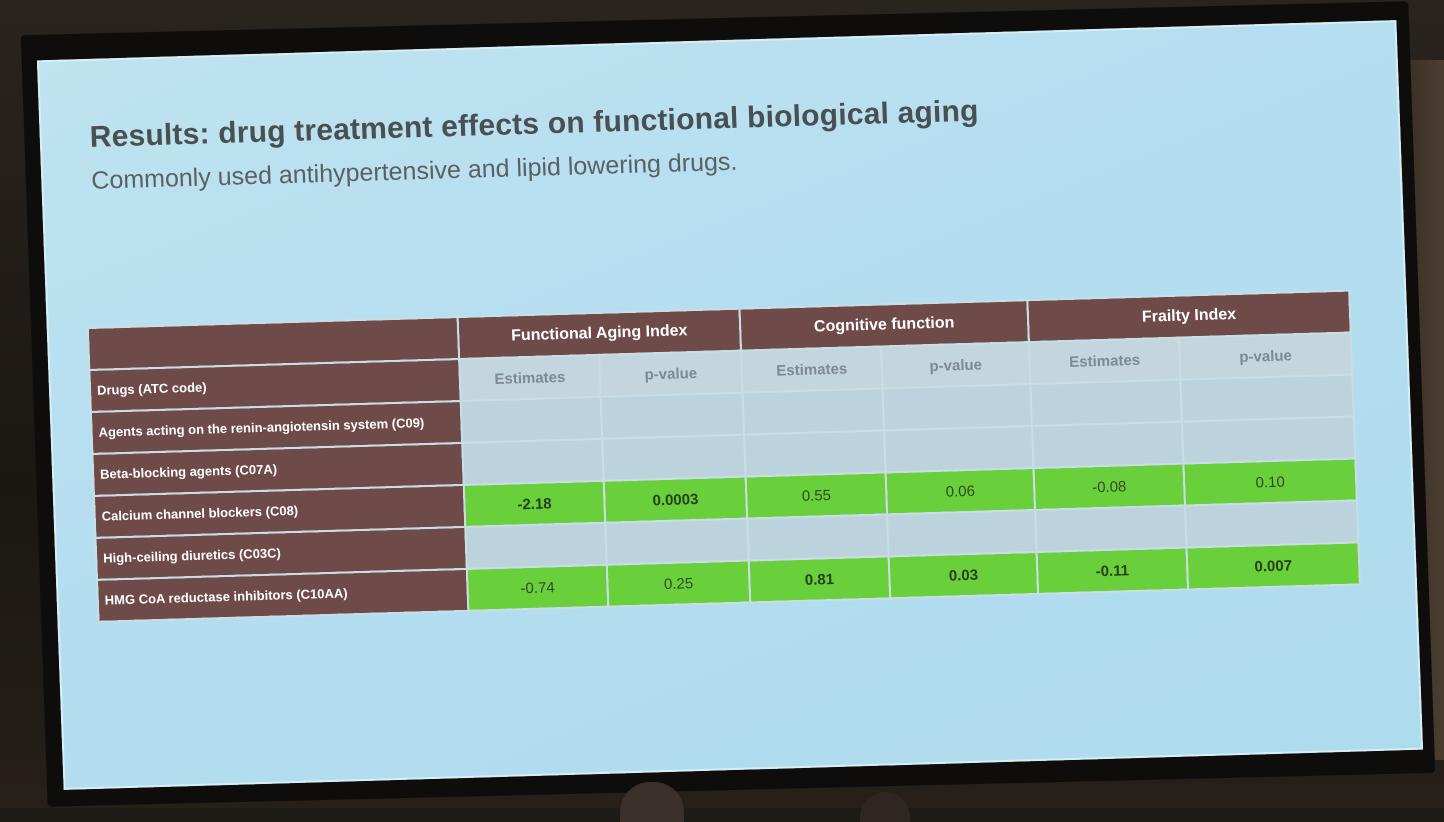 This screenshot has width=1444, height=822. I want to click on value-cell: 0.0003, so click(675, 499).